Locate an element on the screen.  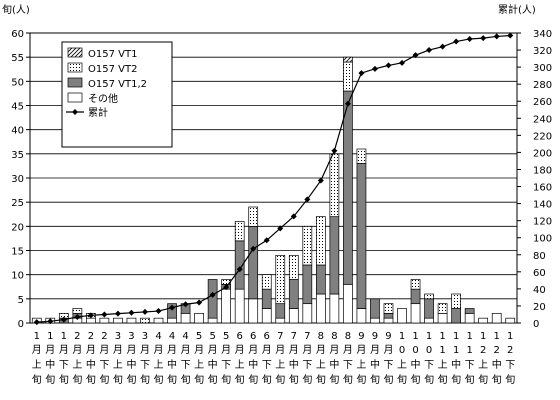
x-tick-label: 5 is located at coordinates (212, 336).